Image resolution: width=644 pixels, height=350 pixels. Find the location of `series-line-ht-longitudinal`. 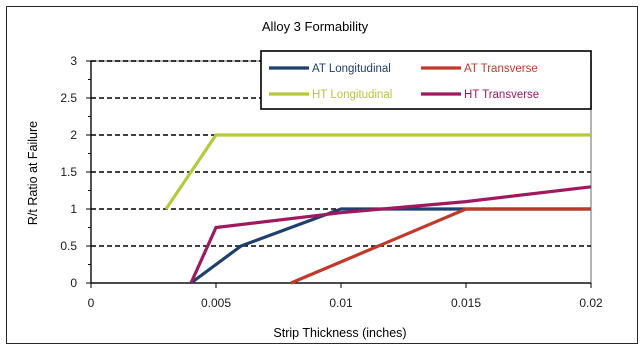

series-line-ht-longitudinal is located at coordinates (377, 171).